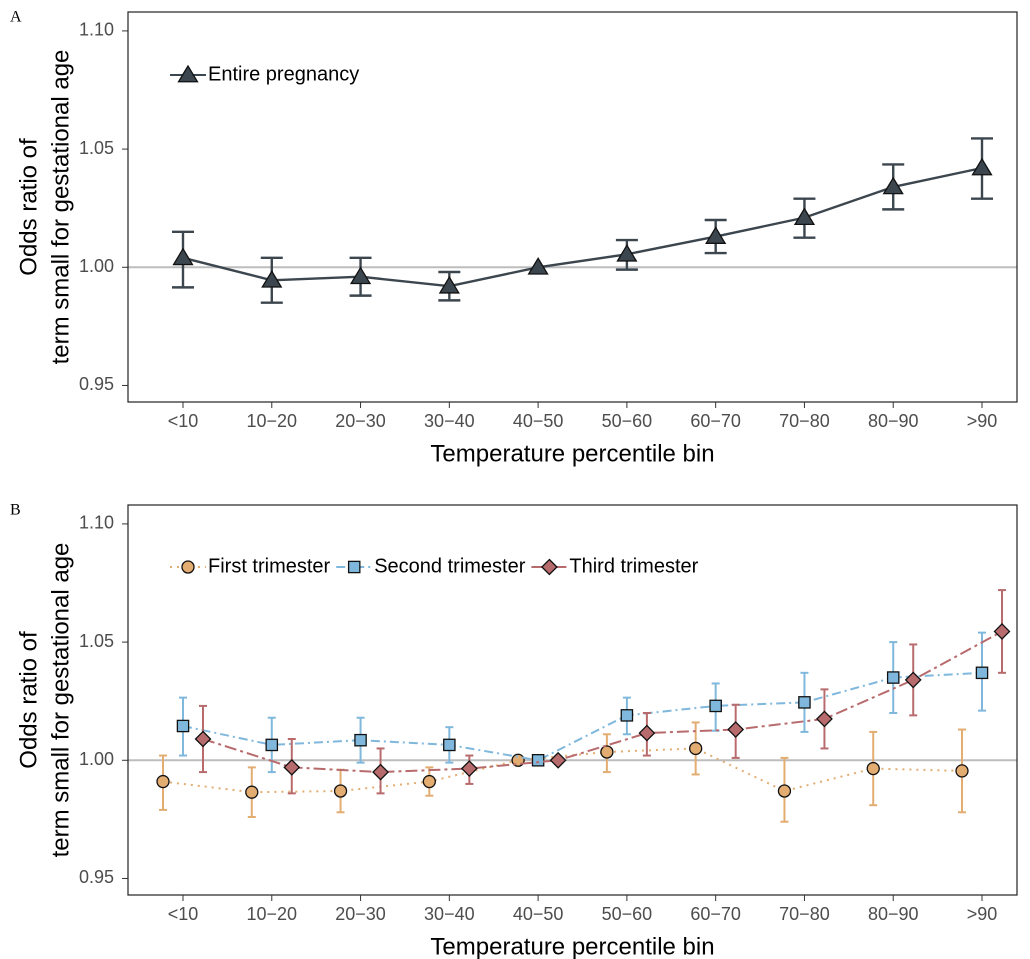 This screenshot has height=959, width=1030. What do you see at coordinates (269, 566) in the screenshot?
I see `legend-label: First trimester` at bounding box center [269, 566].